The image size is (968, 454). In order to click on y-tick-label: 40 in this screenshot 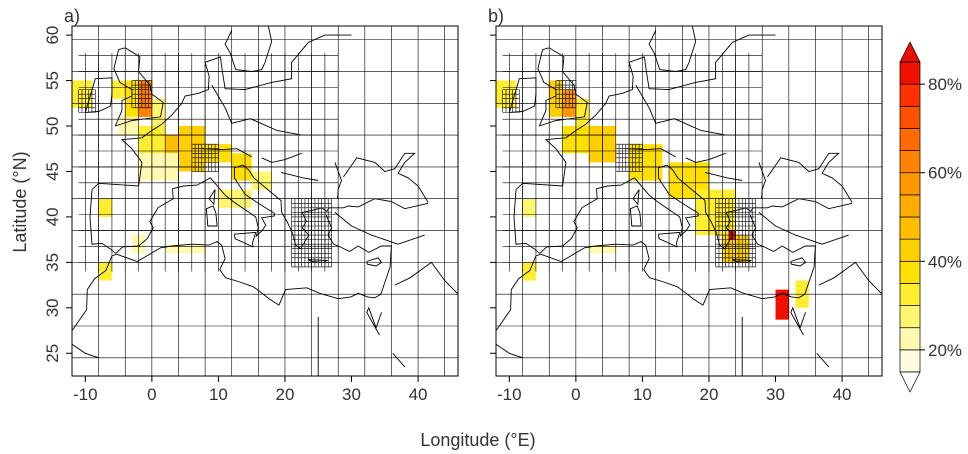, I will do `click(52, 216)`.